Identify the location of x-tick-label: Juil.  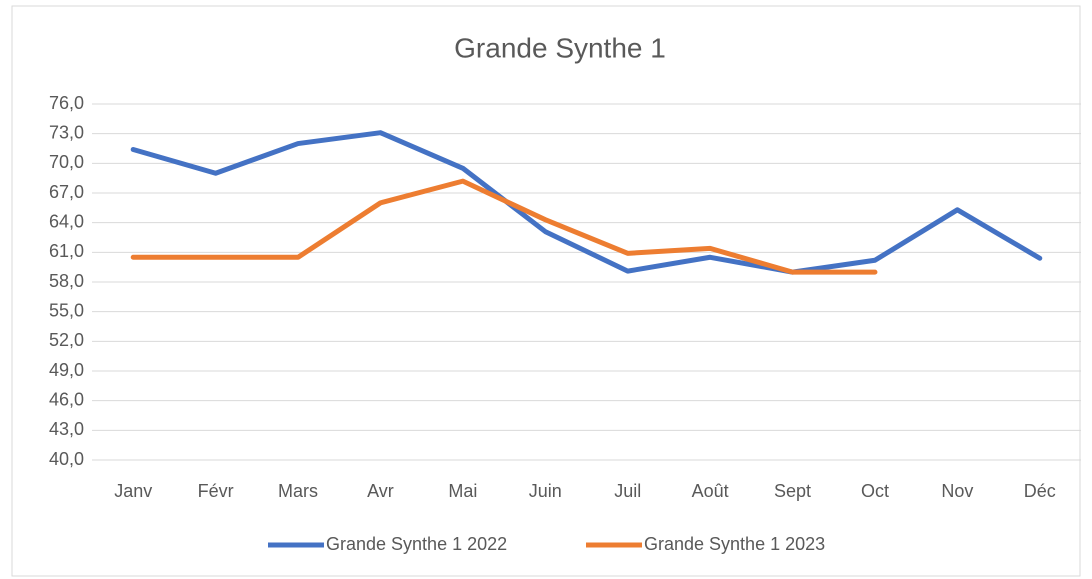
(627, 491).